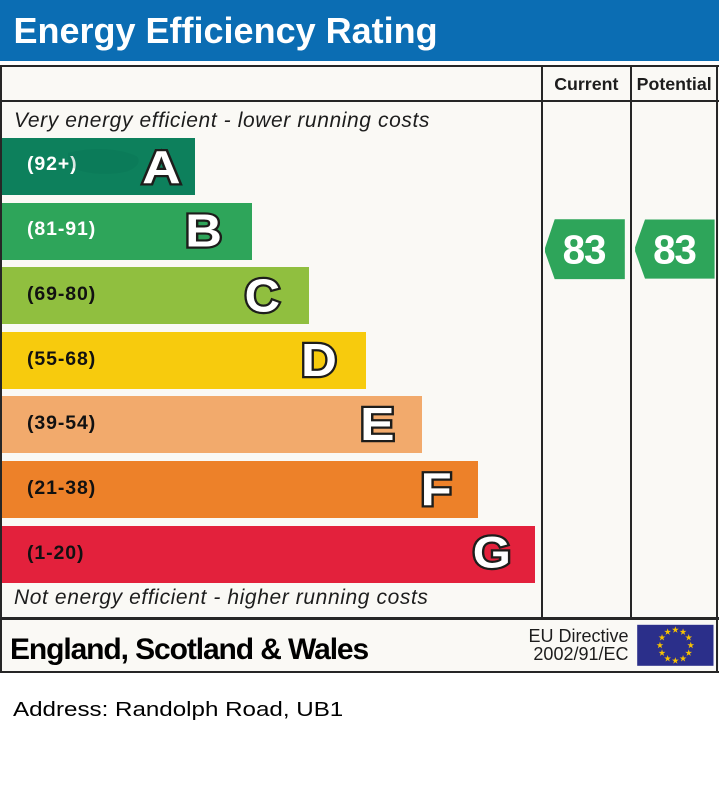 This screenshot has width=719, height=805. Describe the element at coordinates (161, 167) in the screenshot. I see `svg-text: A` at that location.